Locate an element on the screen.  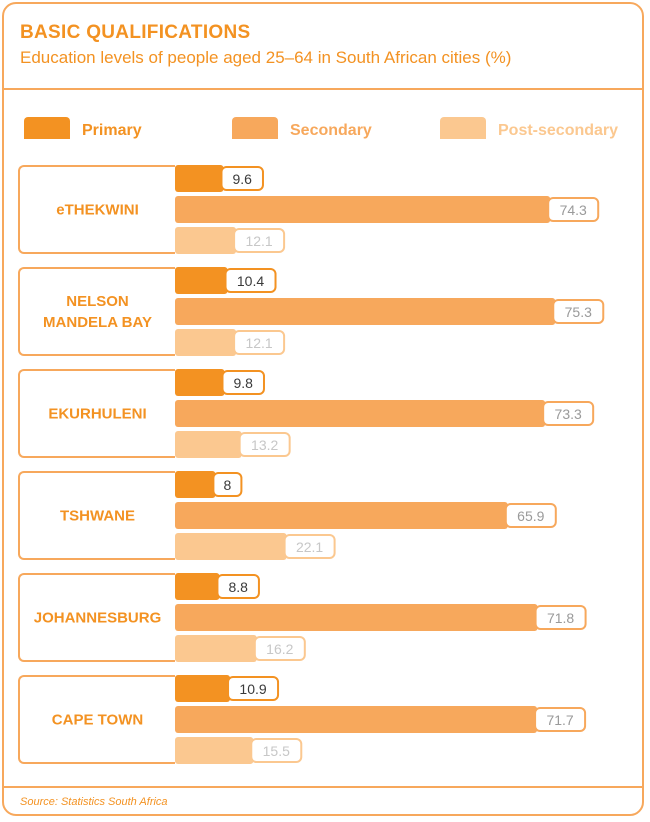
value-label-post-secondary-tshwane: 22.1 is located at coordinates (309, 547).